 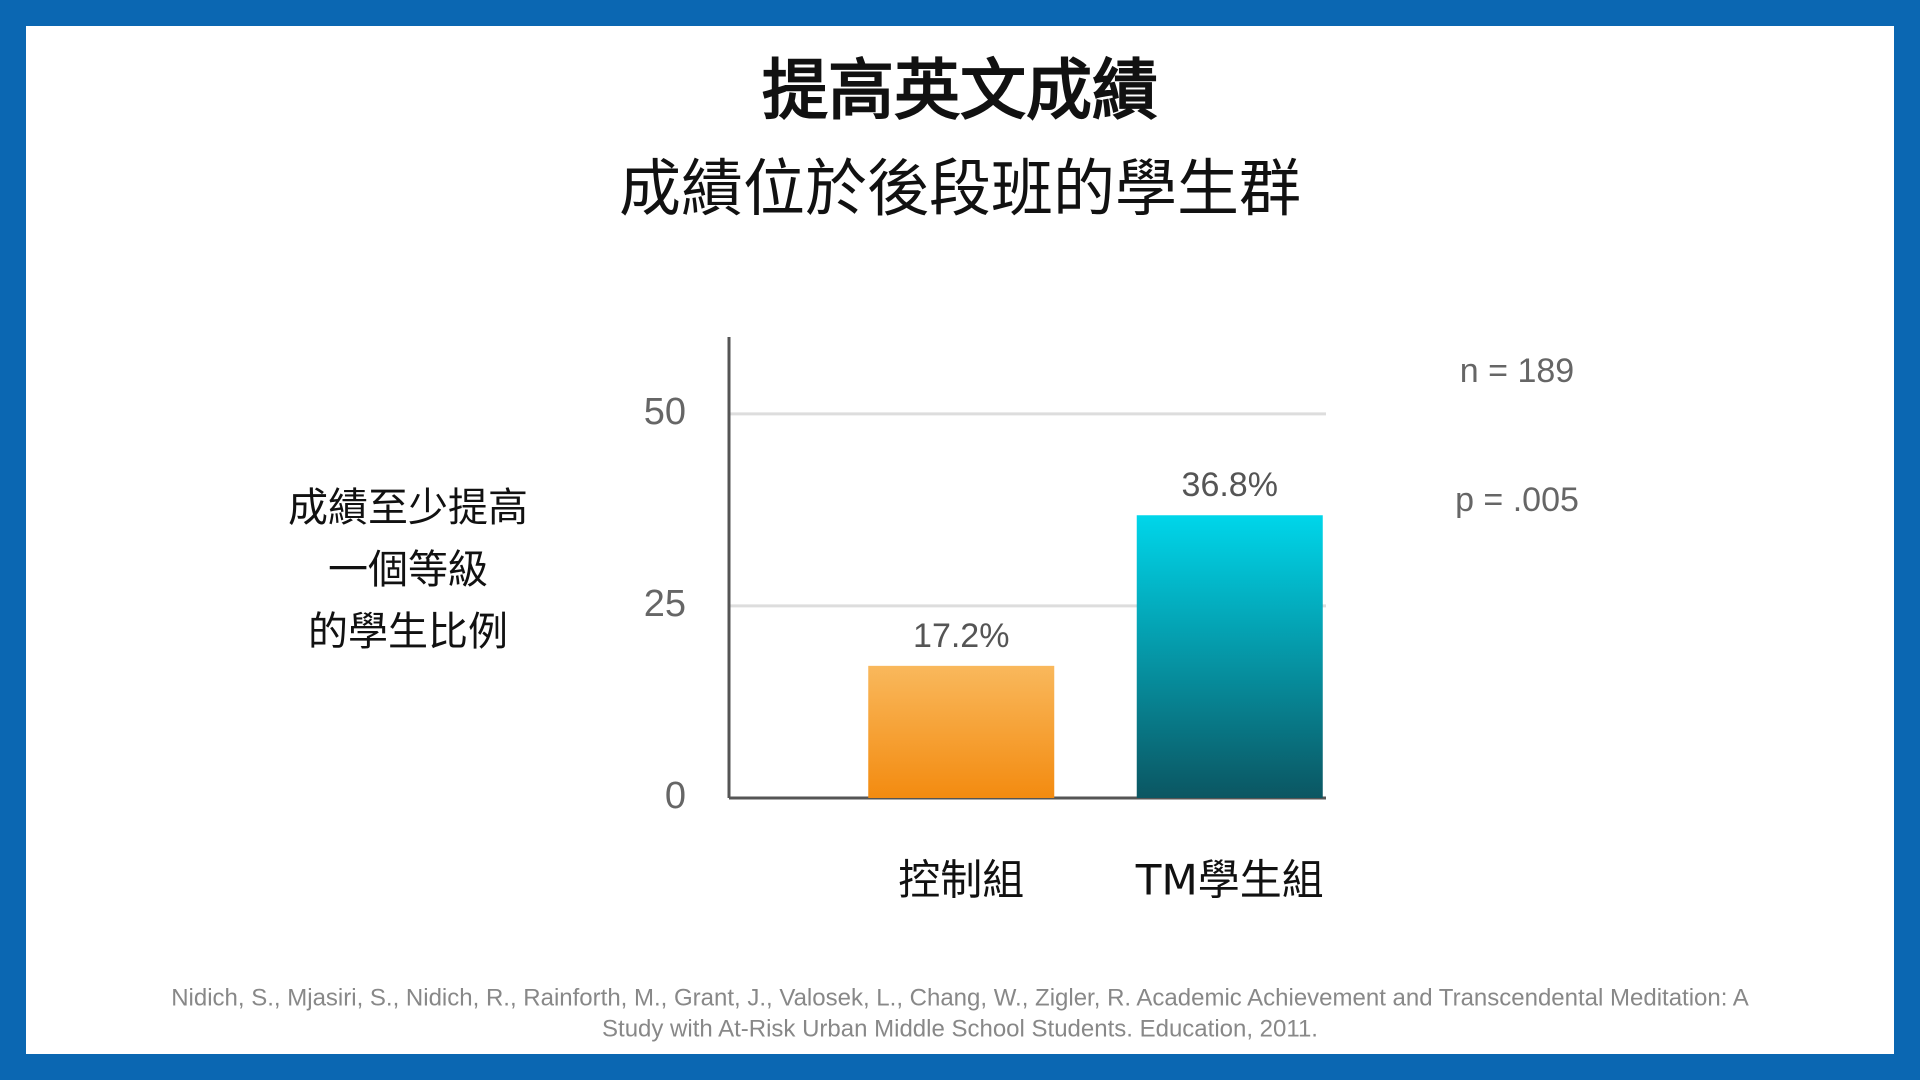 What do you see at coordinates (961, 880) in the screenshot?
I see `x-tick-label: 控制組` at bounding box center [961, 880].